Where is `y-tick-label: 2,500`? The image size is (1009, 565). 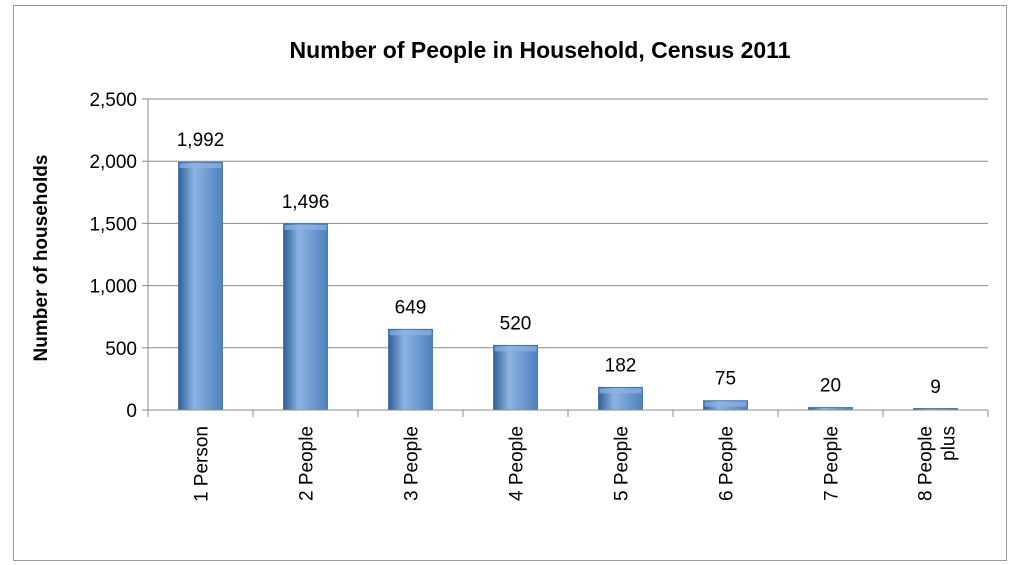
y-tick-label: 2,500 is located at coordinates (113, 100).